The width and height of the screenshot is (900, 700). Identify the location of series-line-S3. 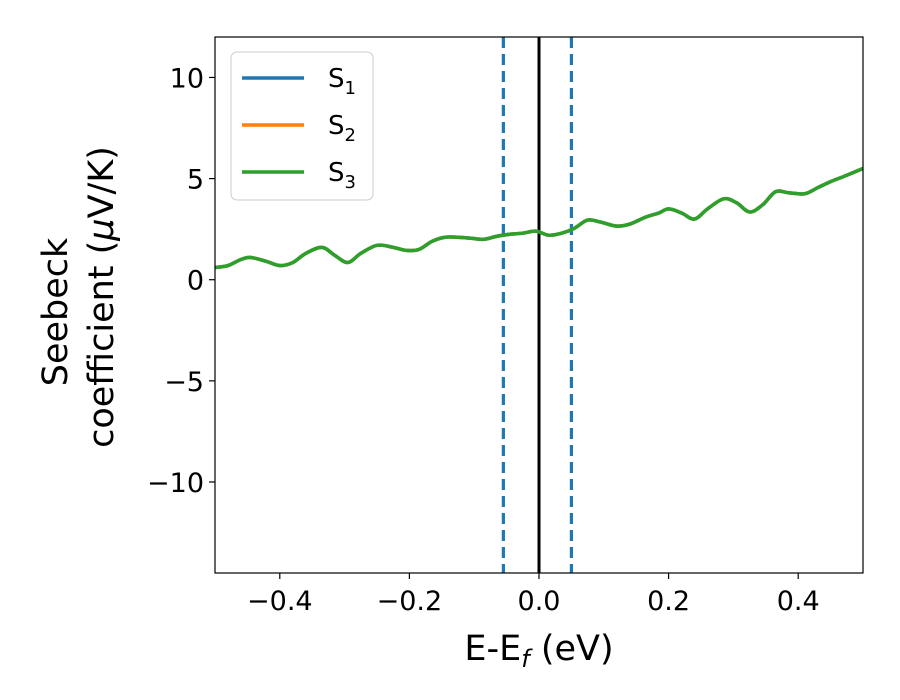
(539, 218).